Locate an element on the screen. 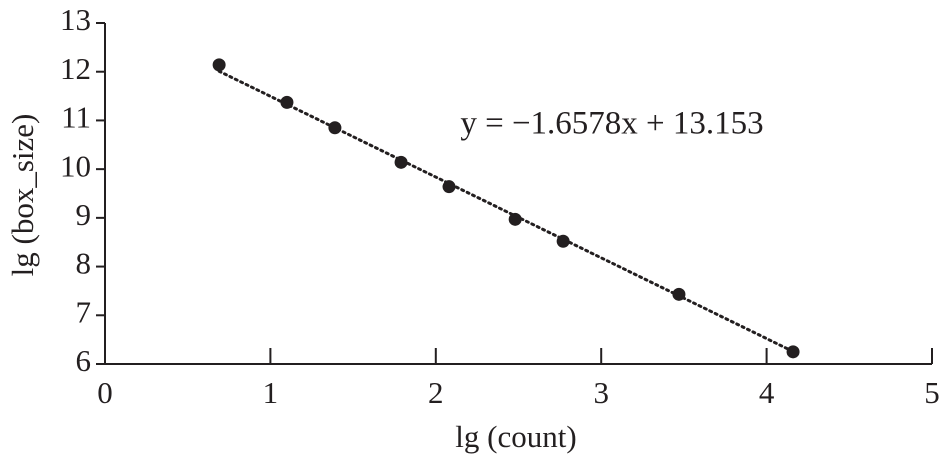 This screenshot has width=943, height=466. x-tick-label: 0 is located at coordinates (105, 392).